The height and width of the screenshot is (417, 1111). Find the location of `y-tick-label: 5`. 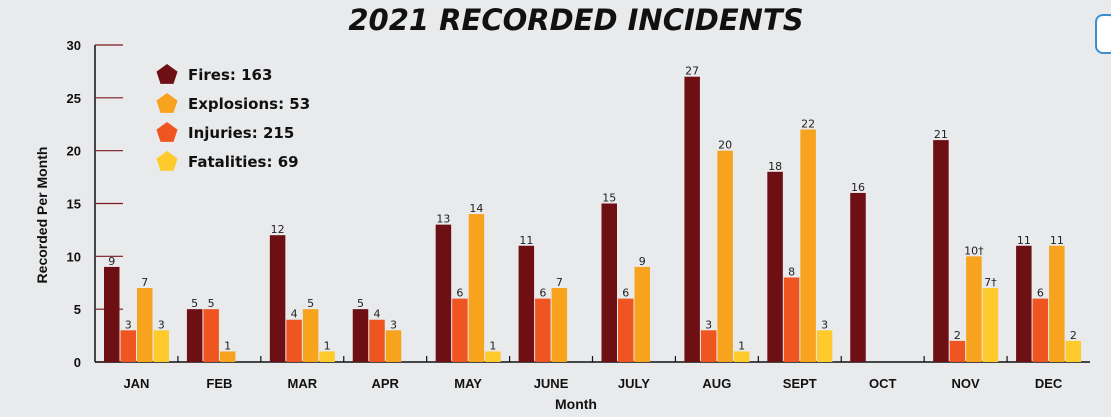

y-tick-label: 5 is located at coordinates (77, 309).